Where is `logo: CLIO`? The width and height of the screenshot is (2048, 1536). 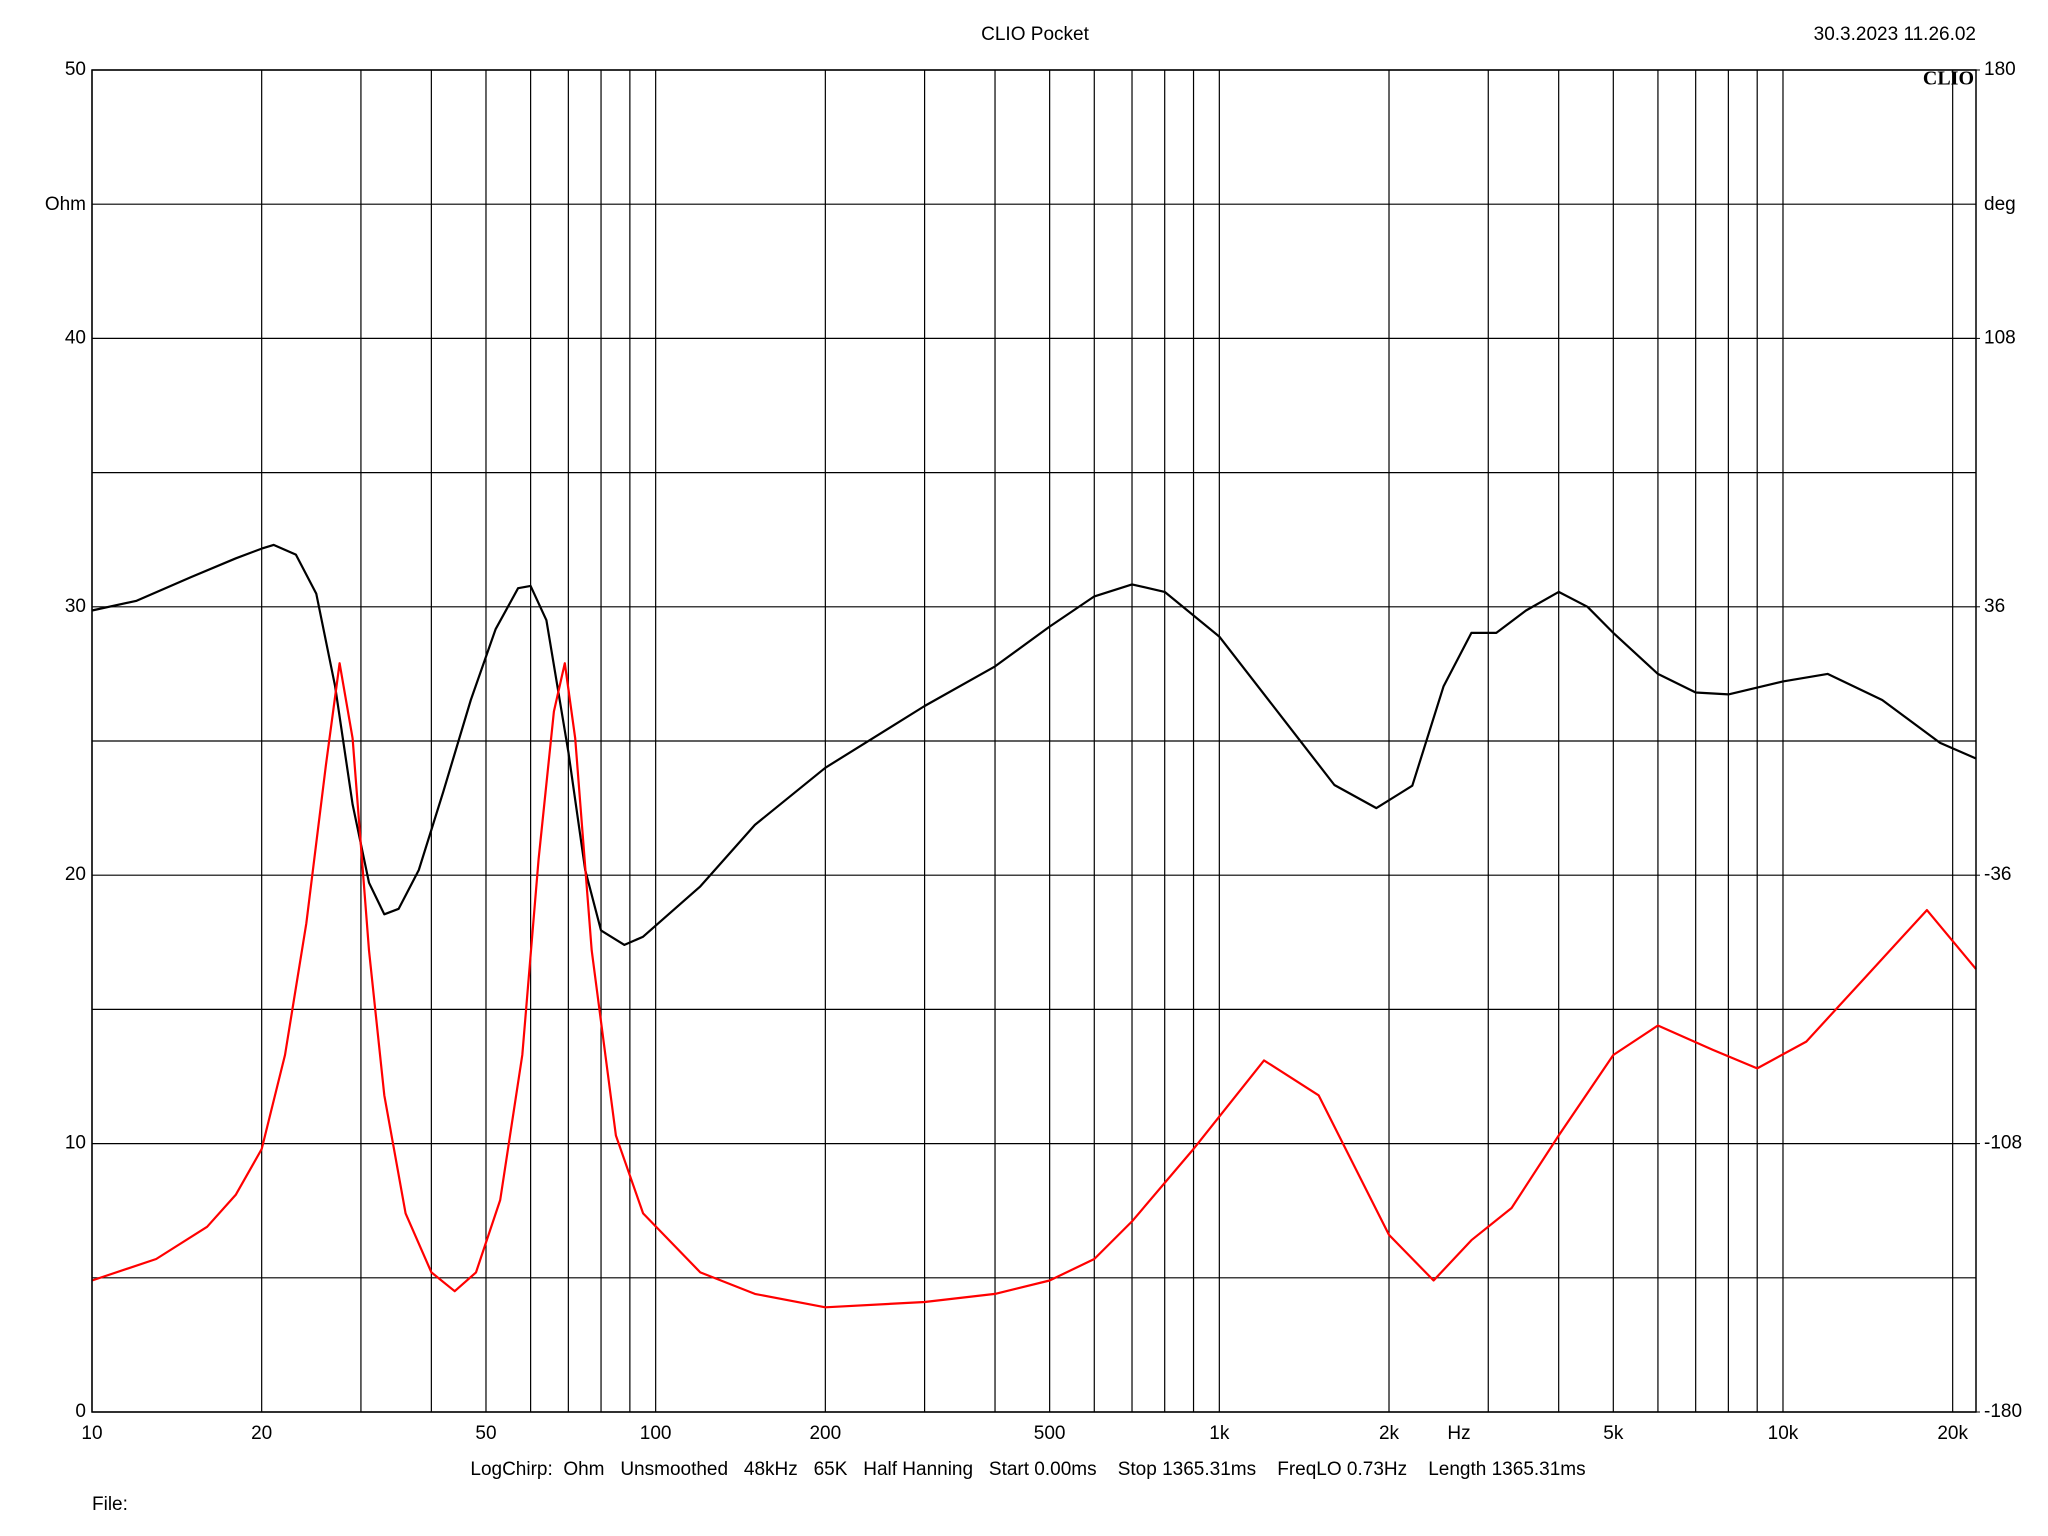
logo: CLIO is located at coordinates (1948, 79).